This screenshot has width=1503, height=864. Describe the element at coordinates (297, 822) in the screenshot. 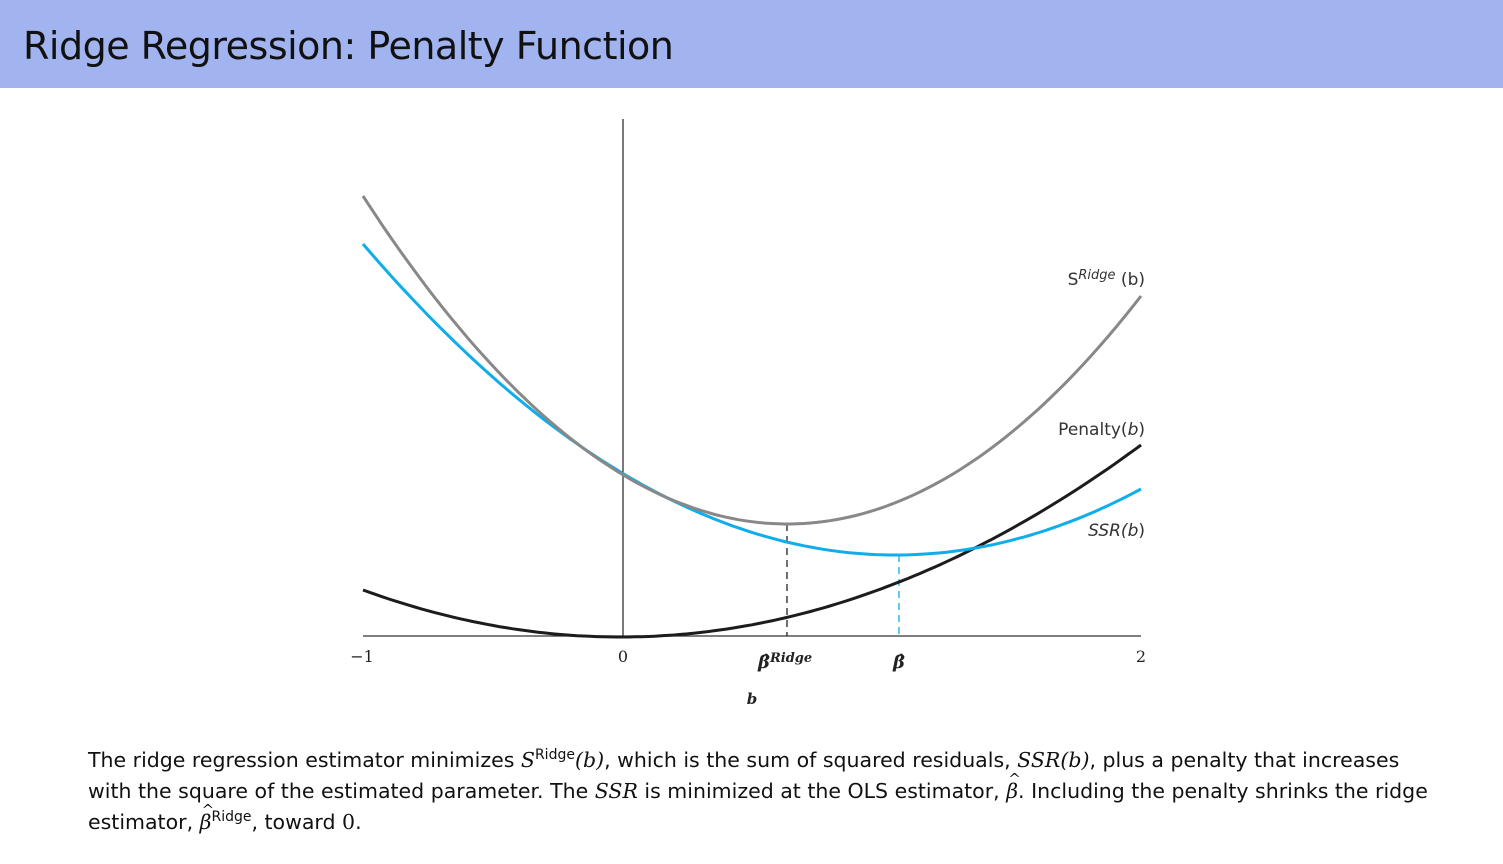

I see `caption-text-6: , toward` at that location.